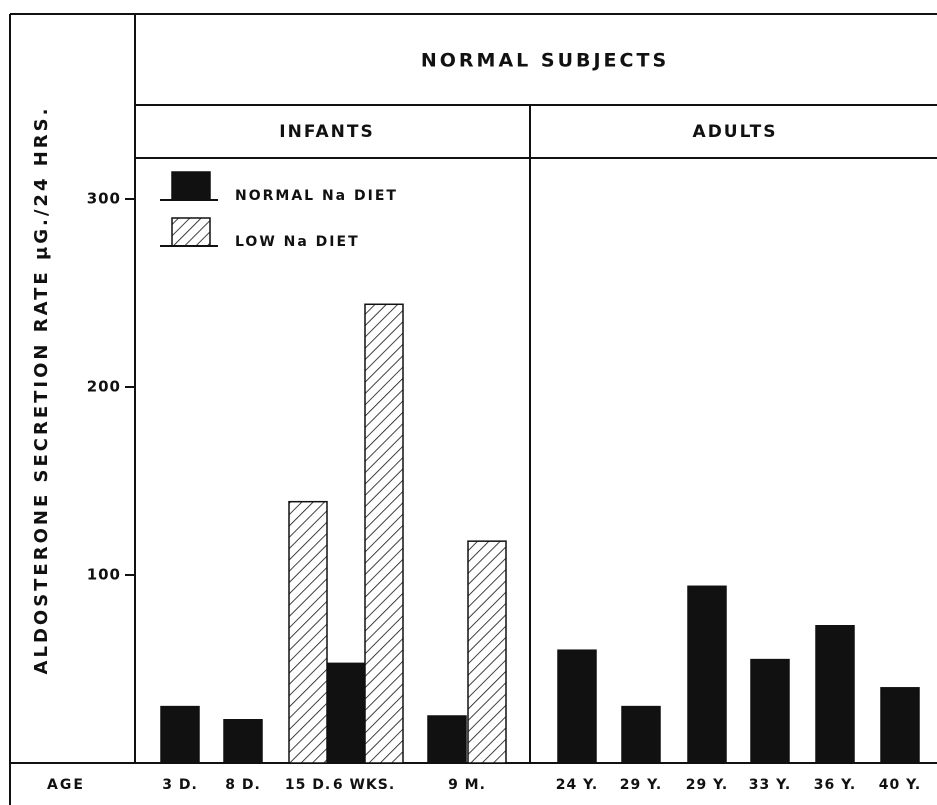  I want to click on y-tick-label: 300, so click(104, 199).